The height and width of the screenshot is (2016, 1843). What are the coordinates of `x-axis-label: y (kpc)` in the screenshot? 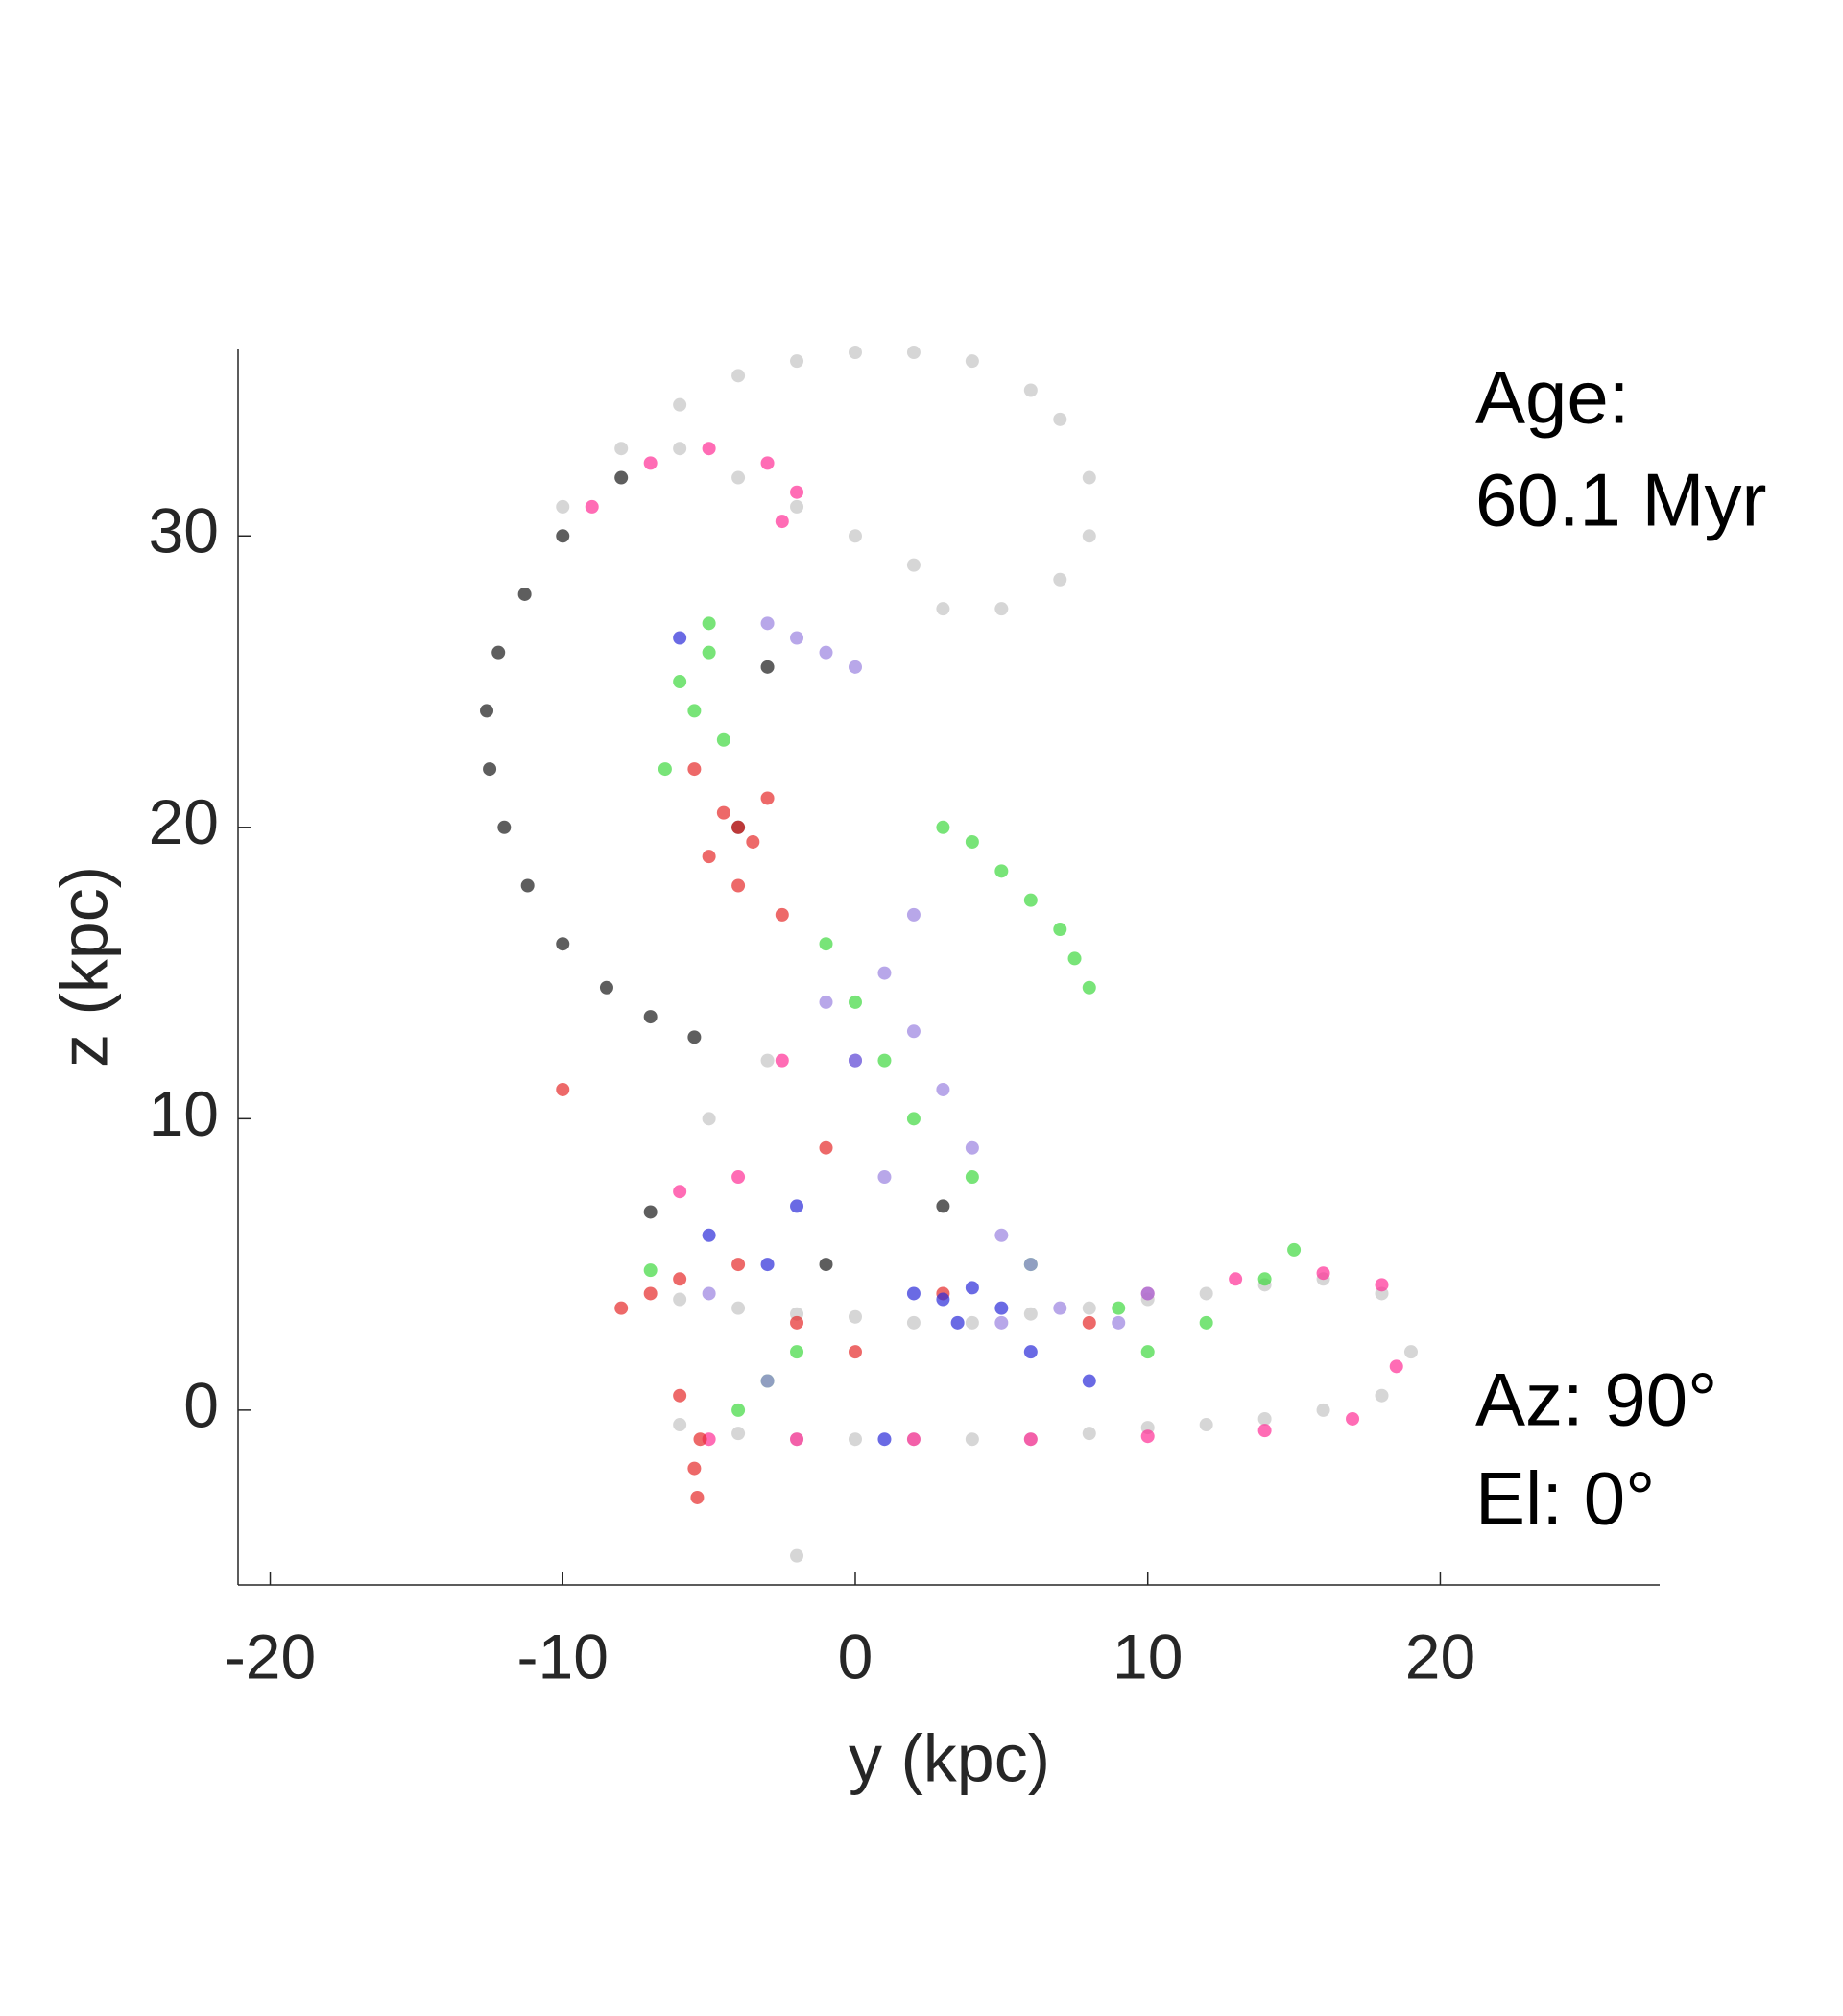 It's located at (949, 1757).